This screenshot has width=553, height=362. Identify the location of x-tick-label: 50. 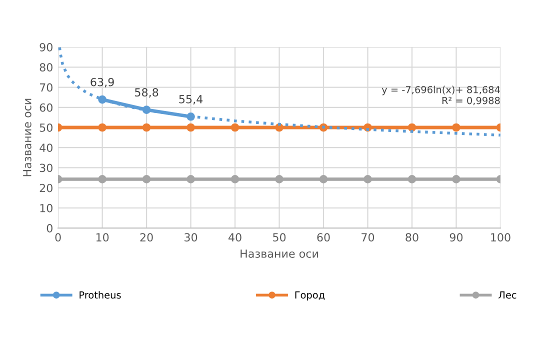
(279, 237).